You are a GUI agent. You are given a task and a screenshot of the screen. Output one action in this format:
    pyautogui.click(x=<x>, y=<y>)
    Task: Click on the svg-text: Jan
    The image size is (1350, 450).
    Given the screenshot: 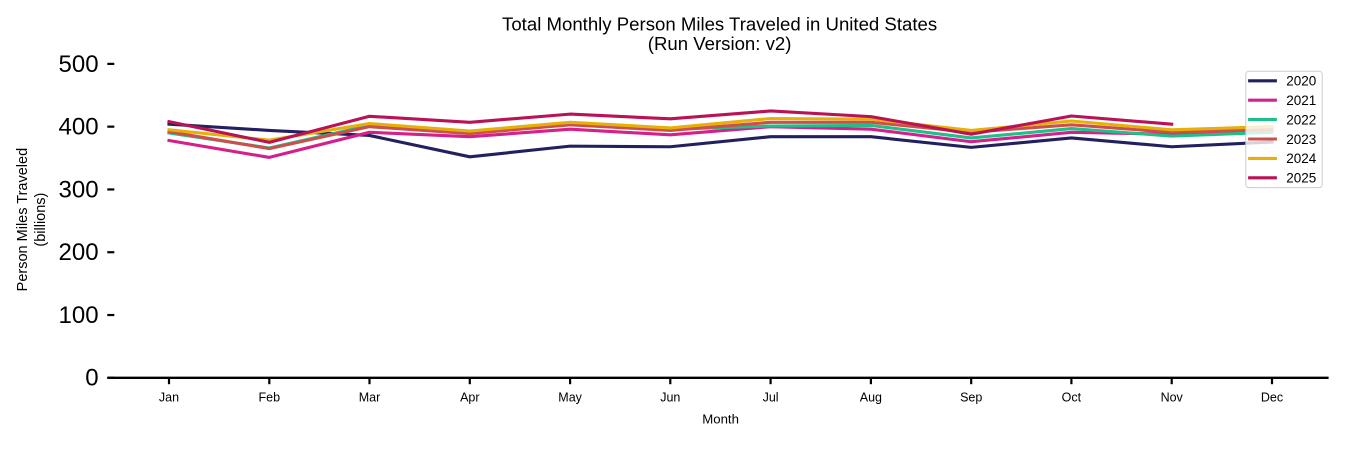 What is the action you would take?
    pyautogui.click(x=169, y=398)
    